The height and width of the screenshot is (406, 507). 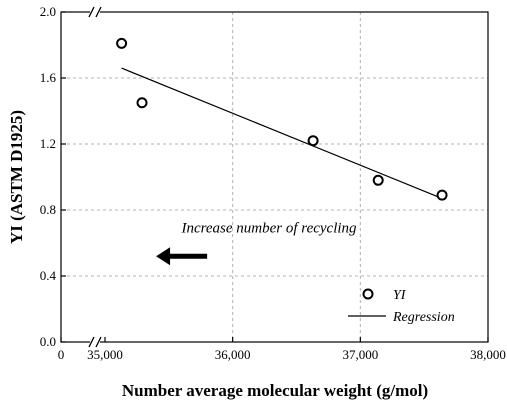 I want to click on annotation-arrow-head, so click(x=163, y=256).